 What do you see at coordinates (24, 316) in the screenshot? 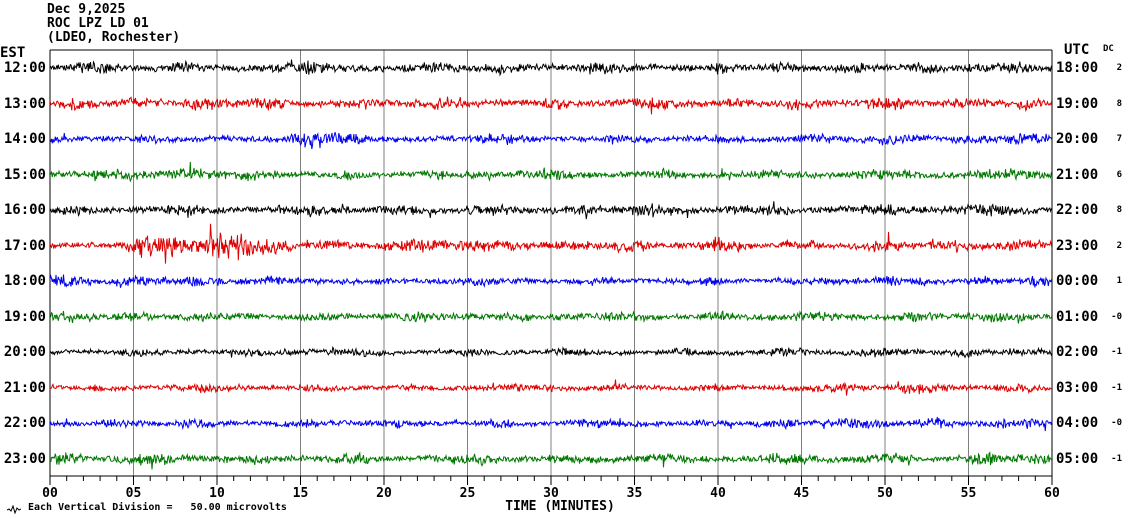
I see `est-time-label: 19:00` at bounding box center [24, 316].